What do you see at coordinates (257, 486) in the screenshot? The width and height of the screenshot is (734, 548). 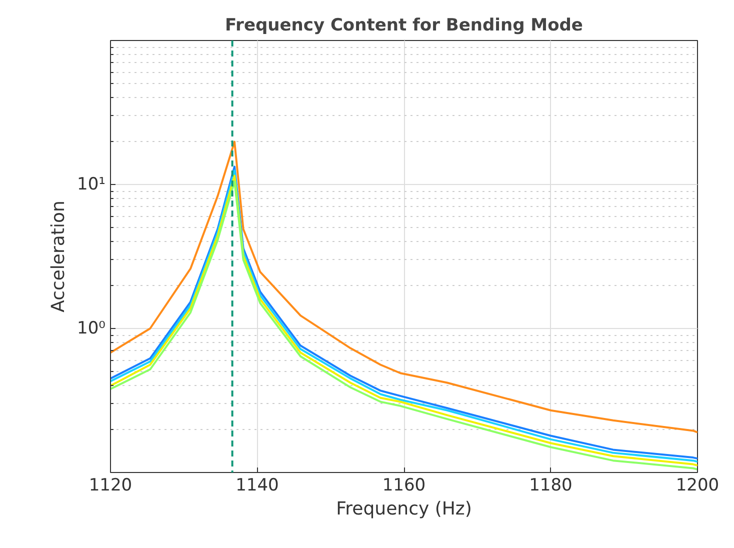 I see `x-tick-label: 1140` at bounding box center [257, 486].